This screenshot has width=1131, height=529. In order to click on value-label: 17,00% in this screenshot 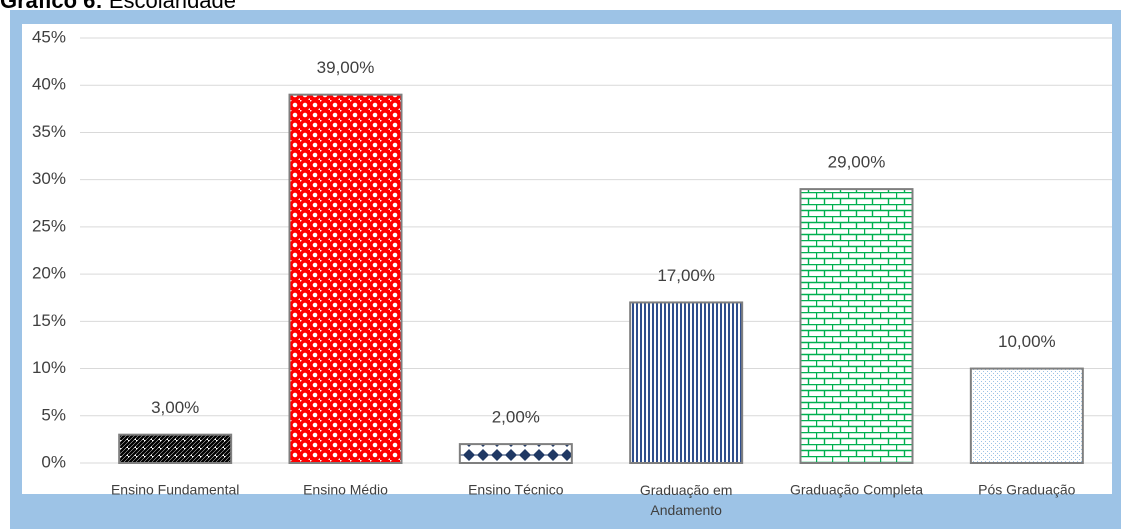, I will do `click(686, 275)`.